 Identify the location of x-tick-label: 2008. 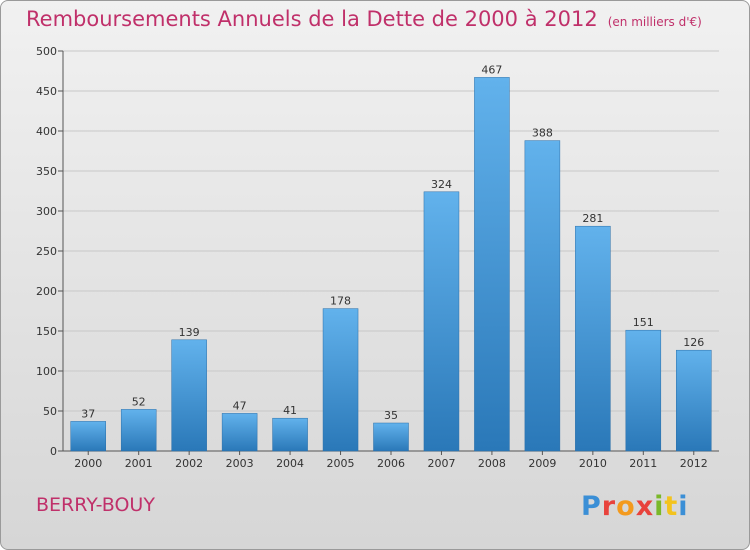
(492, 463).